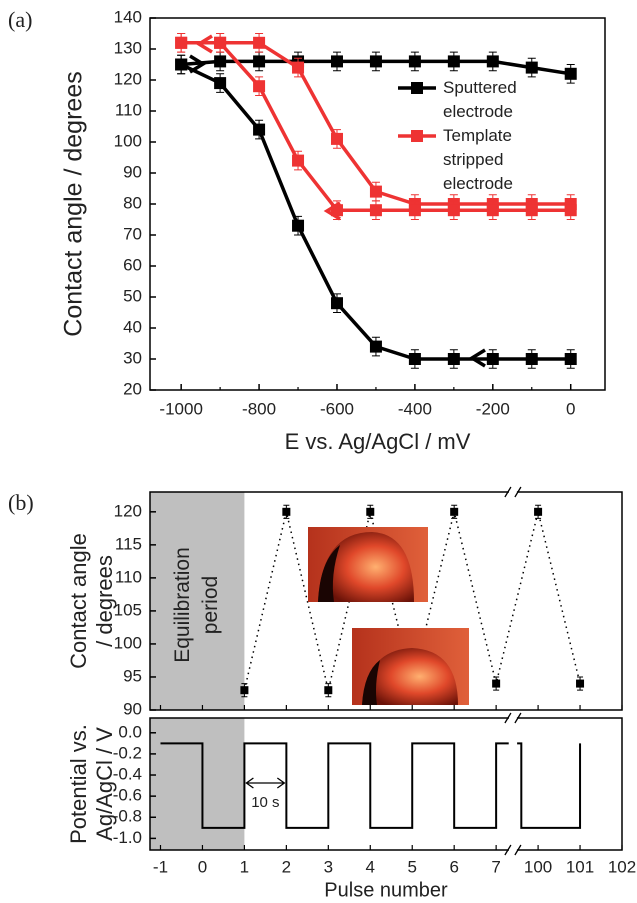 The width and height of the screenshot is (637, 903). Describe the element at coordinates (495, 866) in the screenshot. I see `x-tick-label: 7` at that location.